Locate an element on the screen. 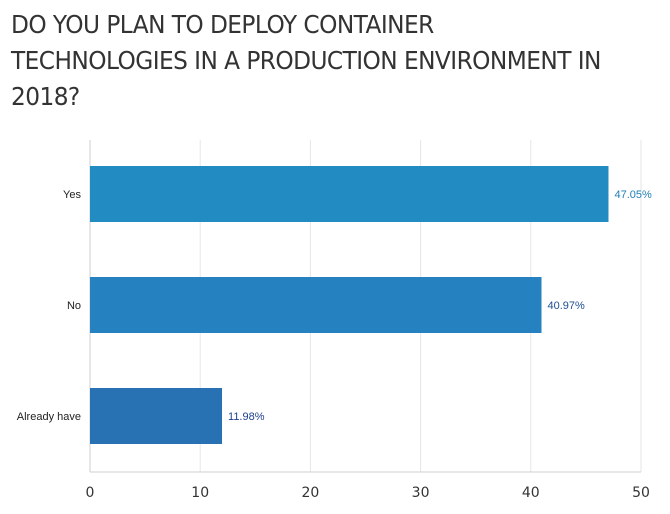 This screenshot has height=514, width=670. x-tick-label: 10 is located at coordinates (200, 493).